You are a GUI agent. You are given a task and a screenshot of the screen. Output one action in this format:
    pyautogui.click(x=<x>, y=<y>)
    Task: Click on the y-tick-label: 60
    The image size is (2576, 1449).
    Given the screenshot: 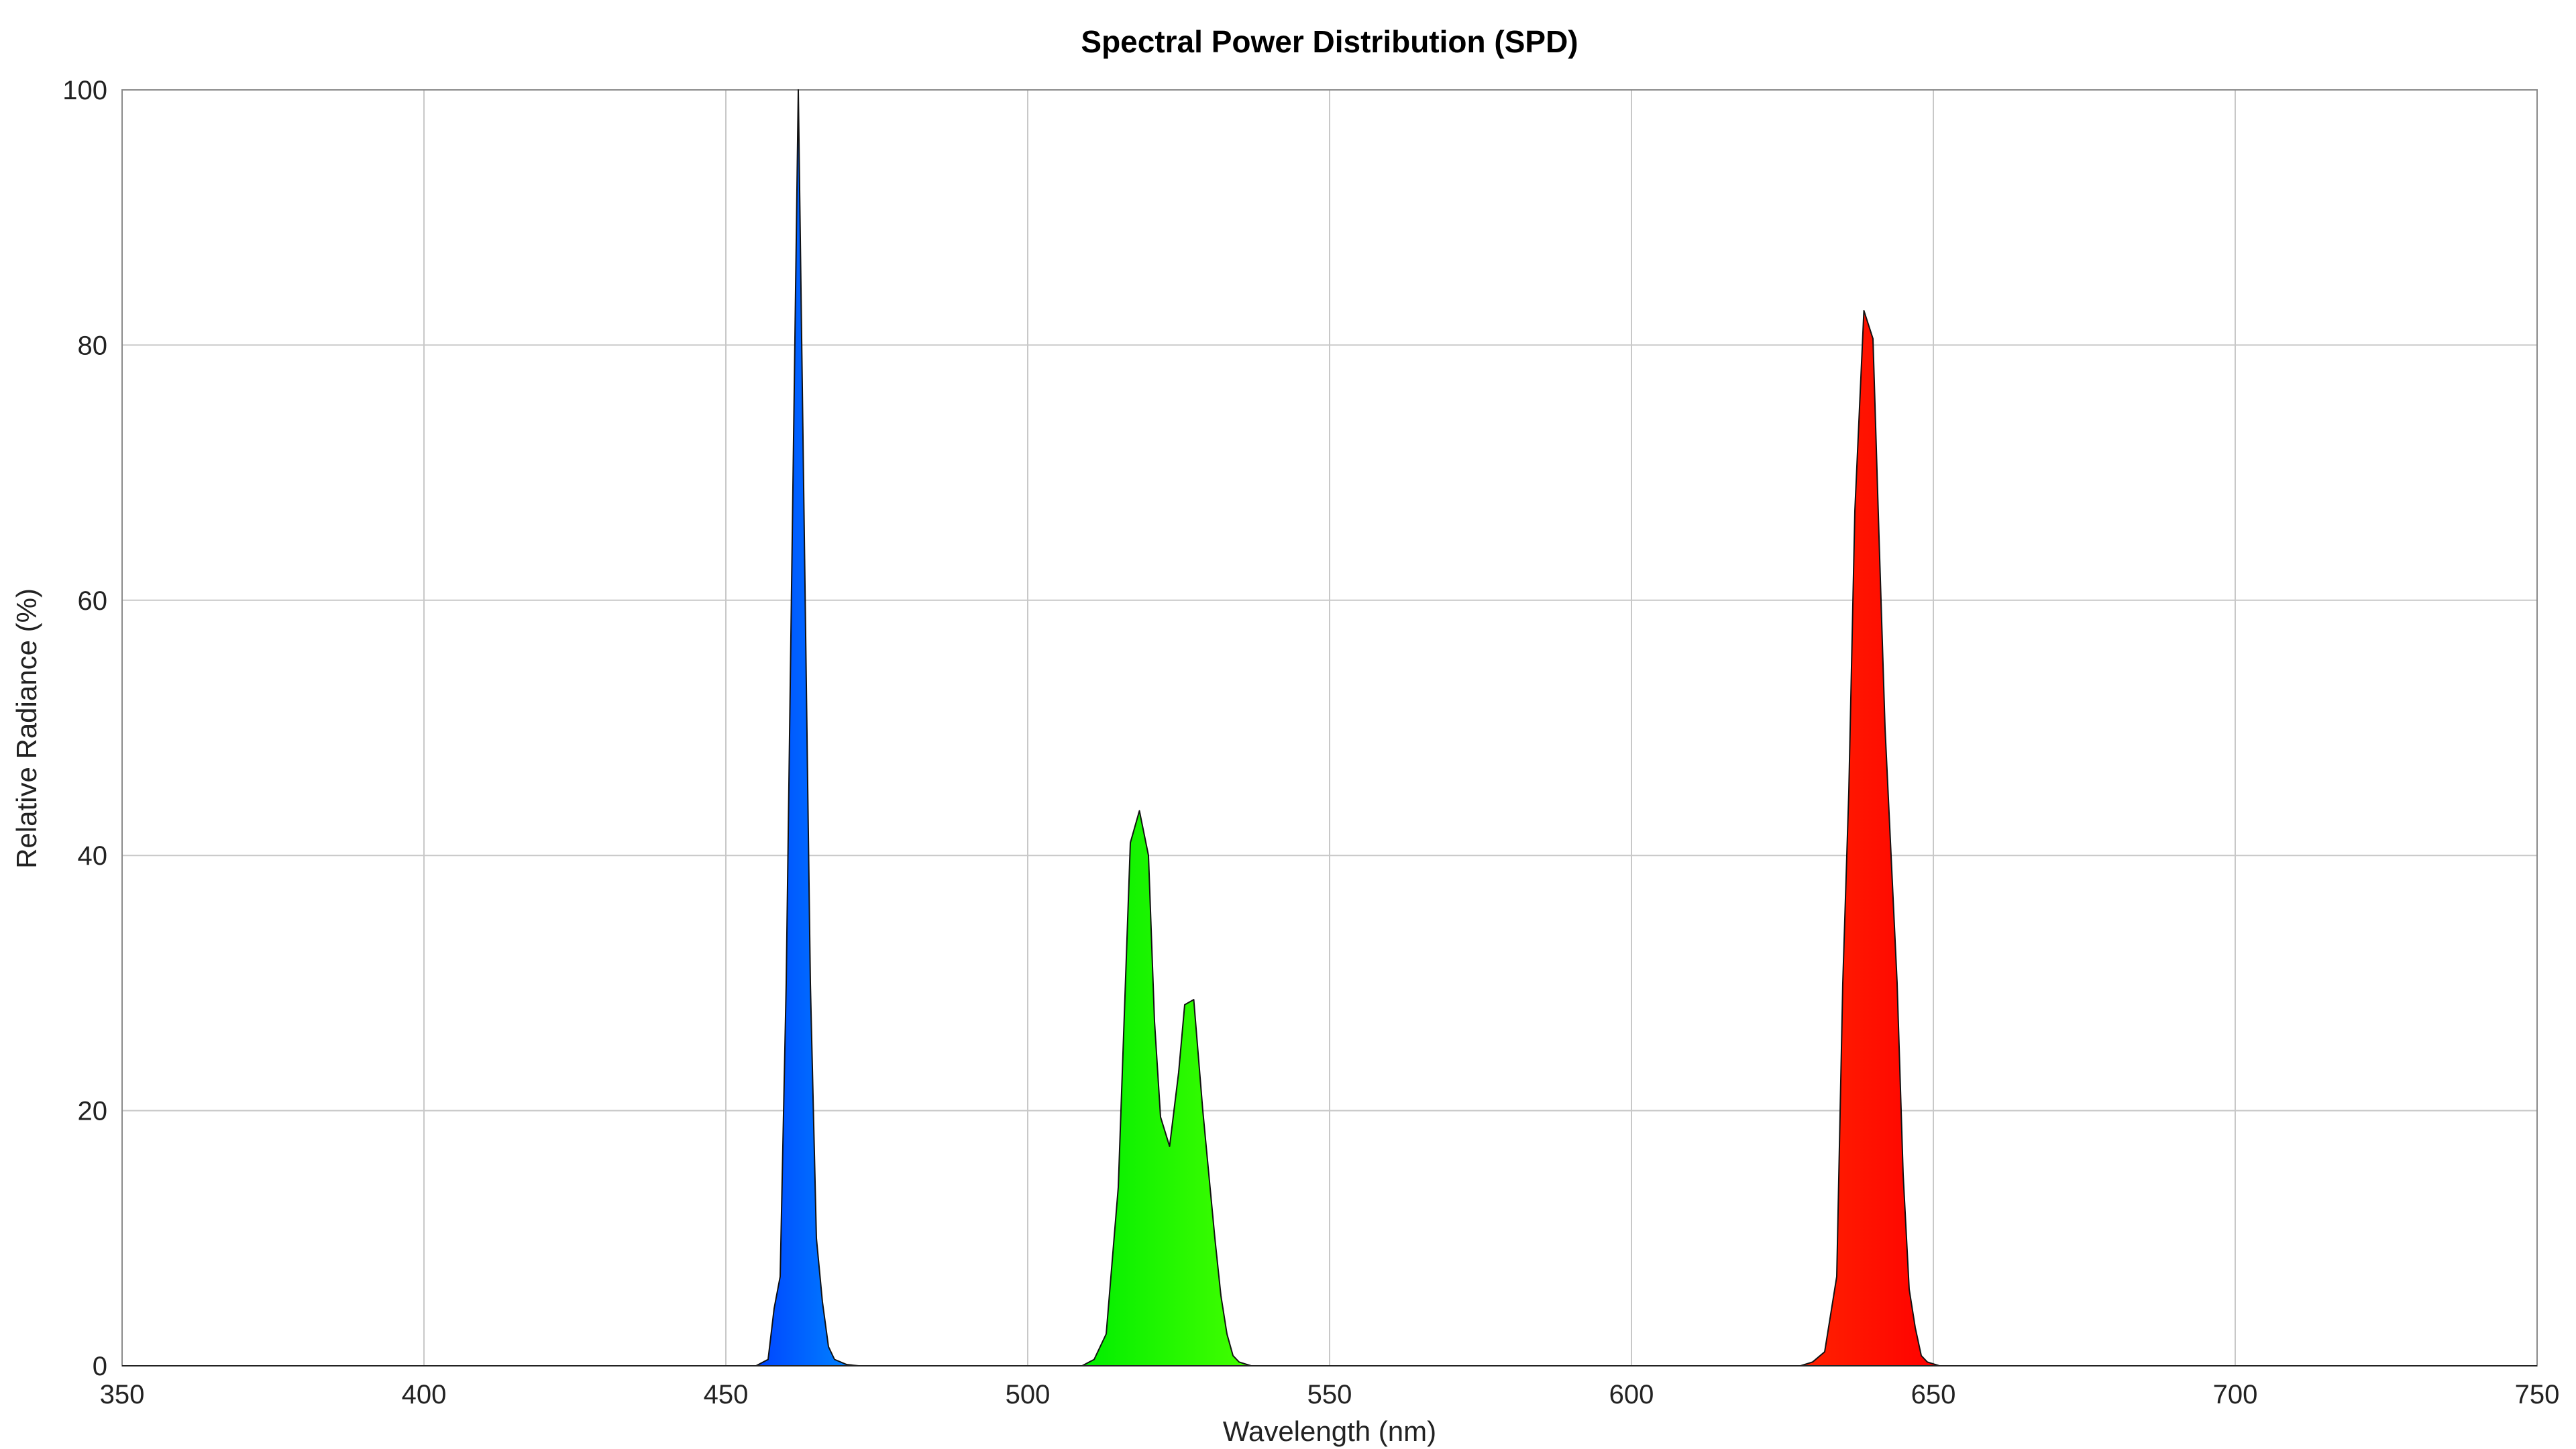 What is the action you would take?
    pyautogui.click(x=93, y=601)
    